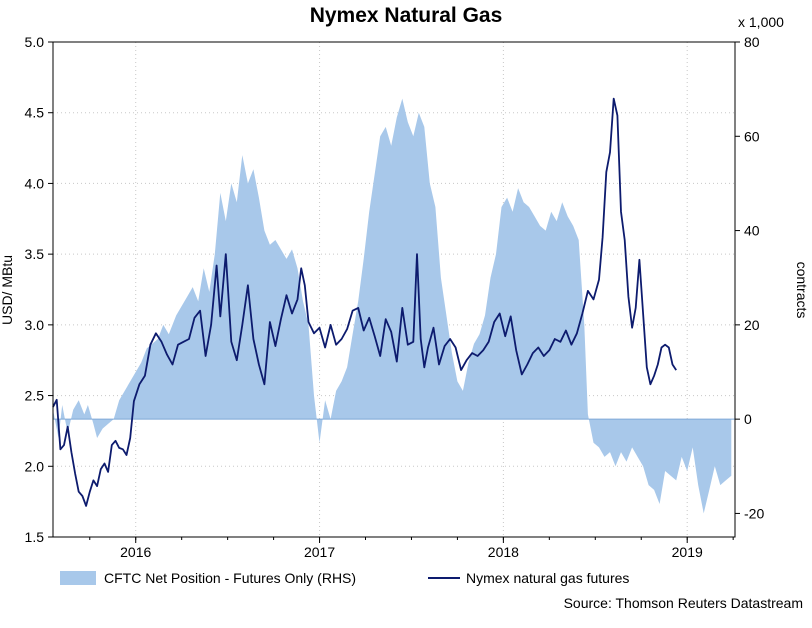 The image size is (812, 628). I want to click on right-tick-label: 80, so click(752, 42).